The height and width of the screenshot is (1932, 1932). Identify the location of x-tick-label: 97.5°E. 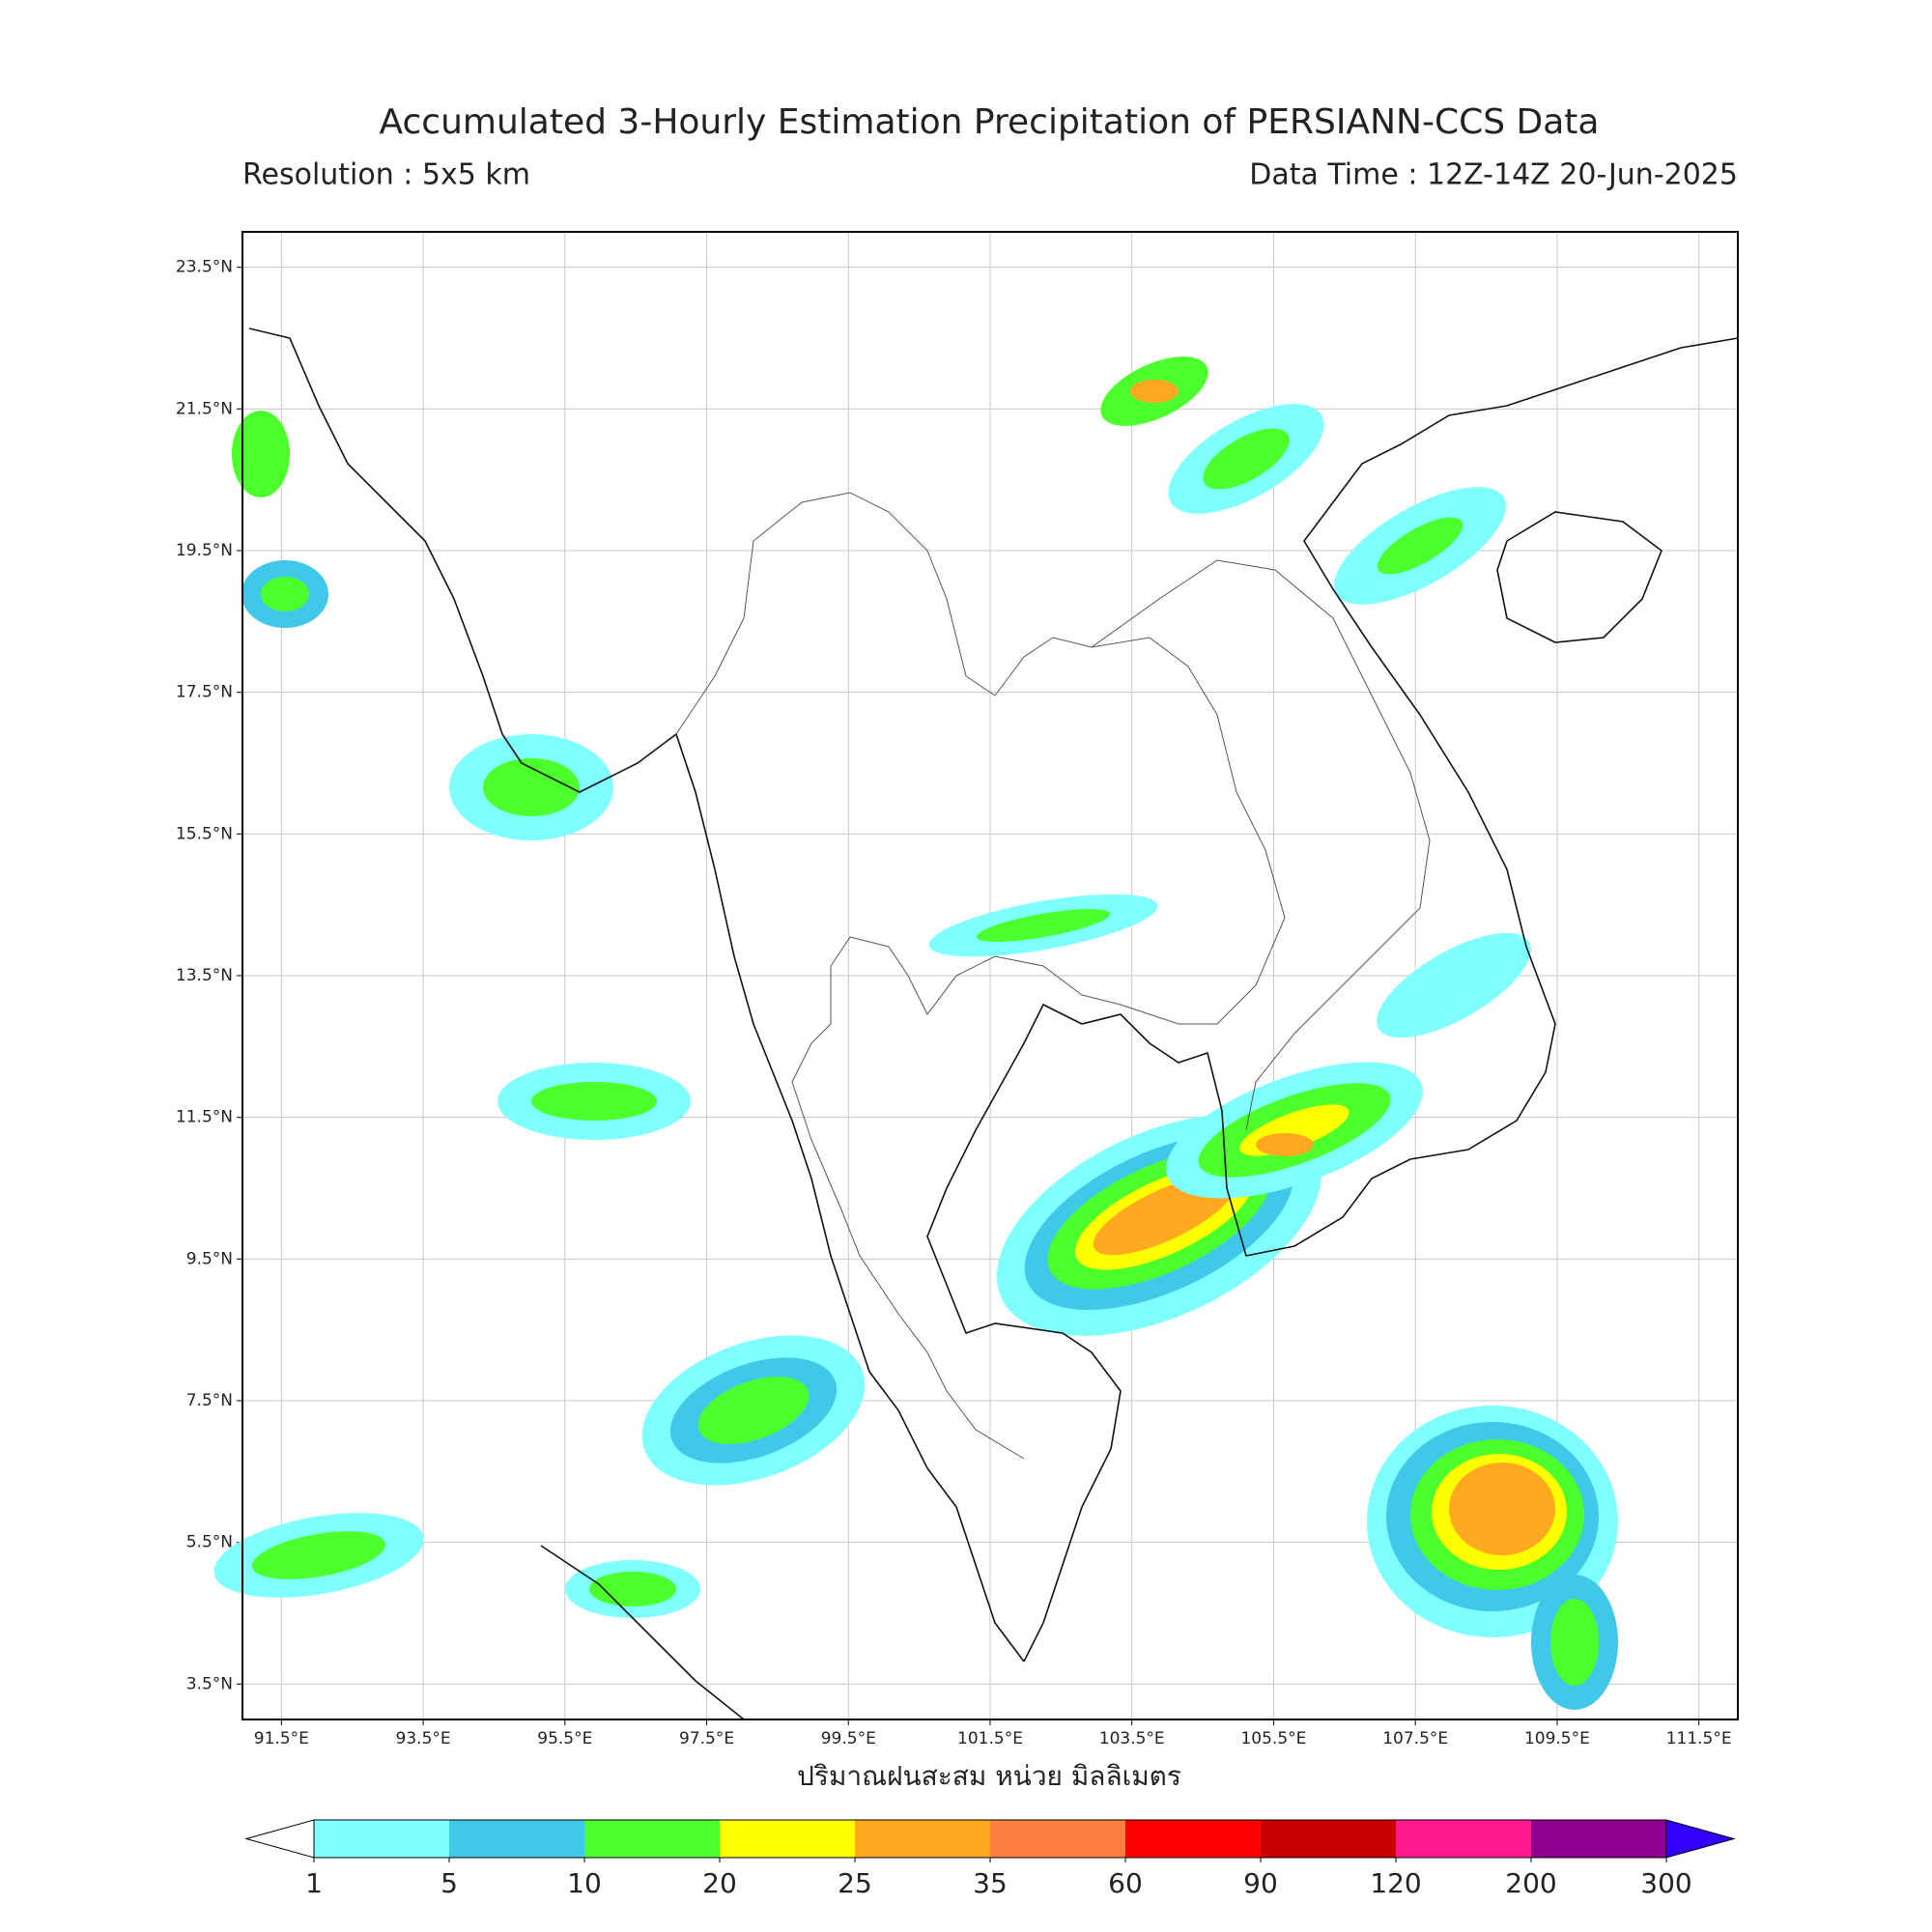
(706, 1738).